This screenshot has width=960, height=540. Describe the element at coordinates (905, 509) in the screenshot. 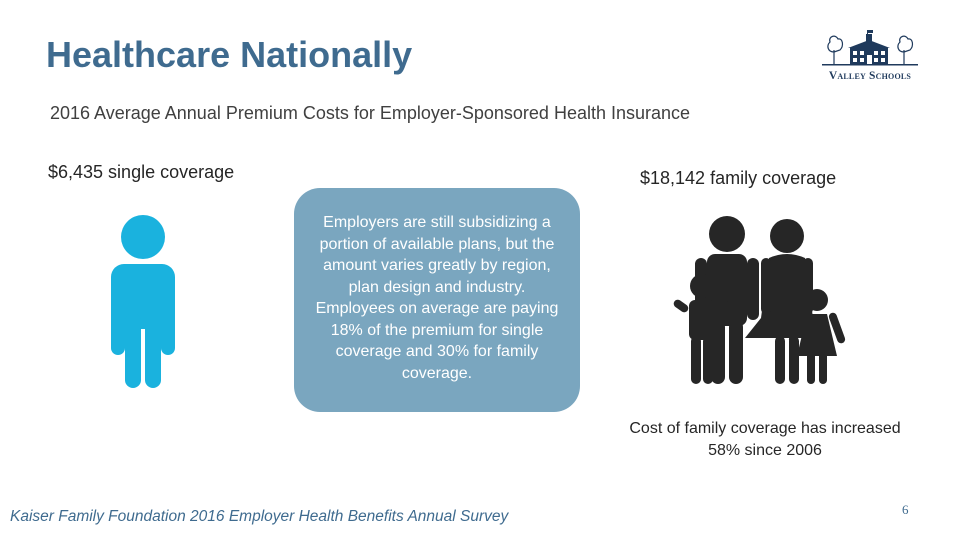

I see `page-number: 6` at that location.